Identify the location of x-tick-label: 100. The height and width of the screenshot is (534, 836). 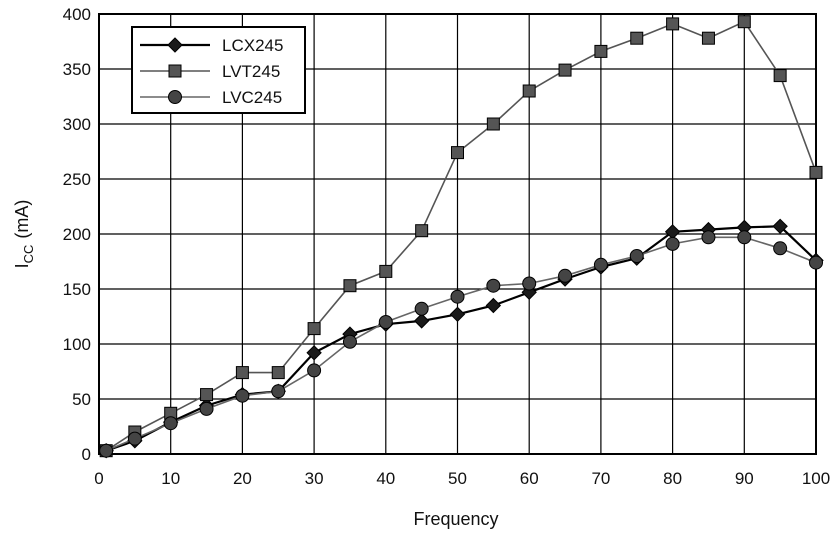
(816, 478).